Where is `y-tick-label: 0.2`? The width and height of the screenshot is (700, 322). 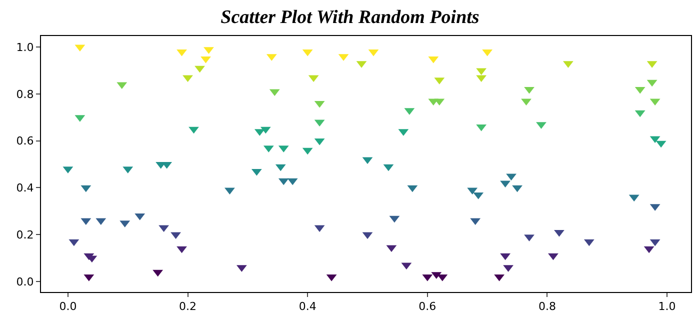
y-tick-label: 0.2 is located at coordinates (25, 235).